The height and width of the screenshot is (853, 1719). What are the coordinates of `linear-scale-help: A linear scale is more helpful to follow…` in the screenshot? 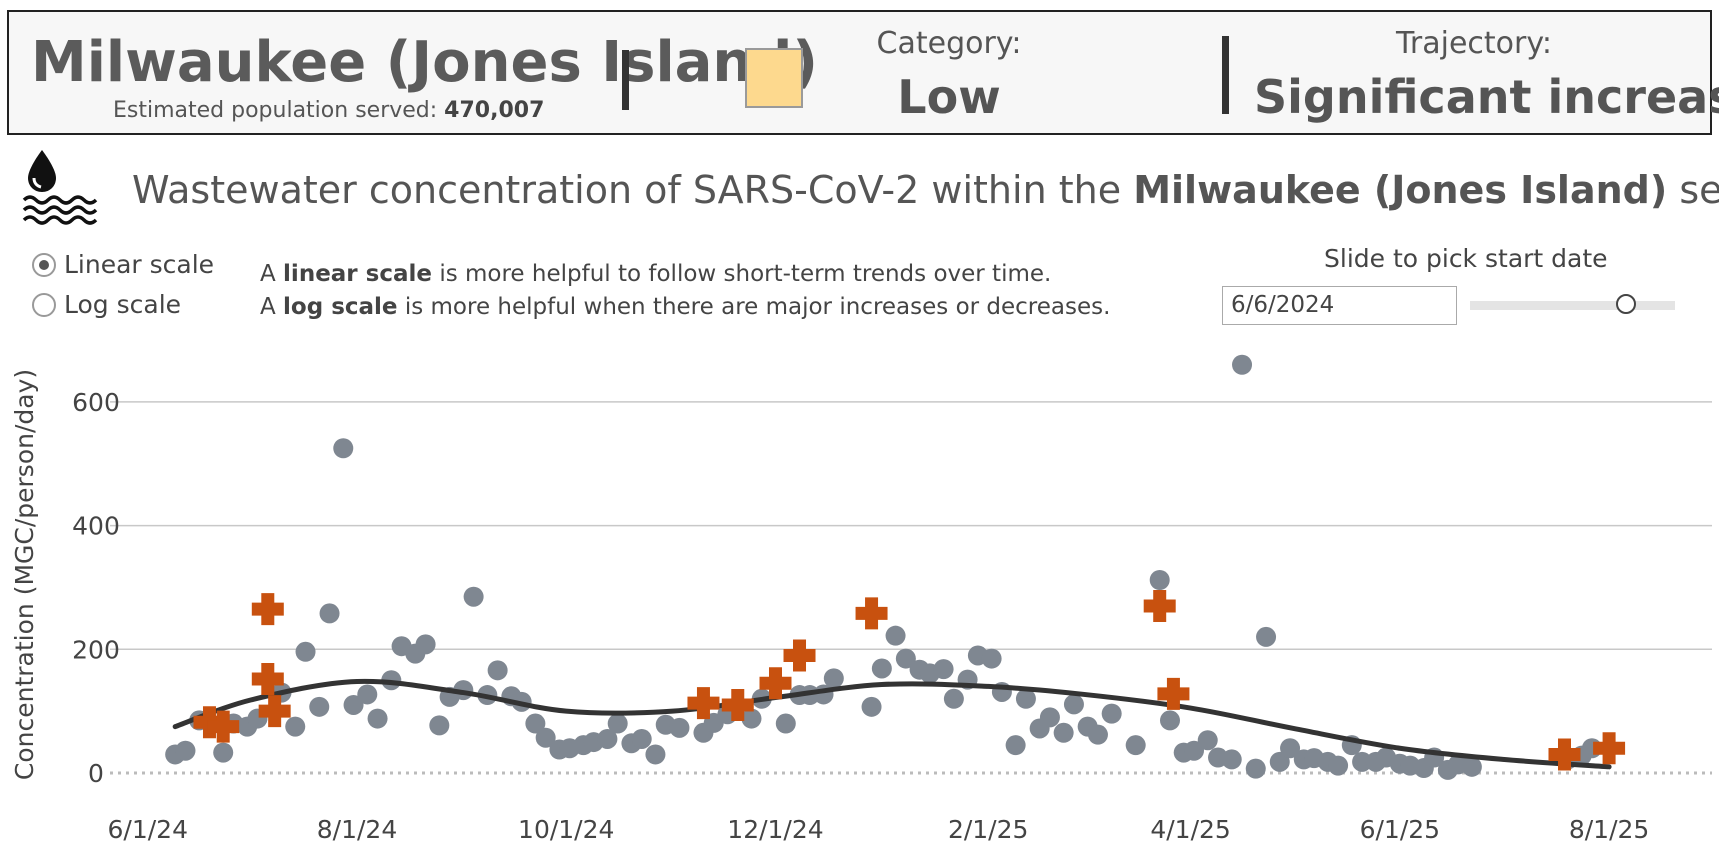 It's located at (655, 274).